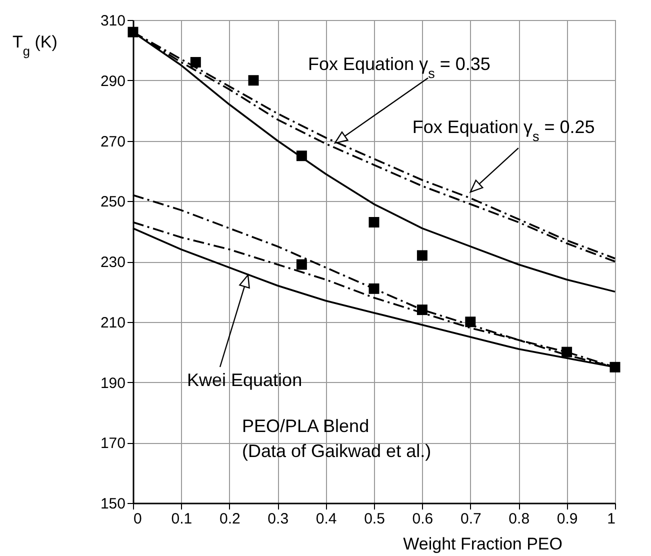 The height and width of the screenshot is (556, 651). I want to click on y-tick-label: 310, so click(113, 21).